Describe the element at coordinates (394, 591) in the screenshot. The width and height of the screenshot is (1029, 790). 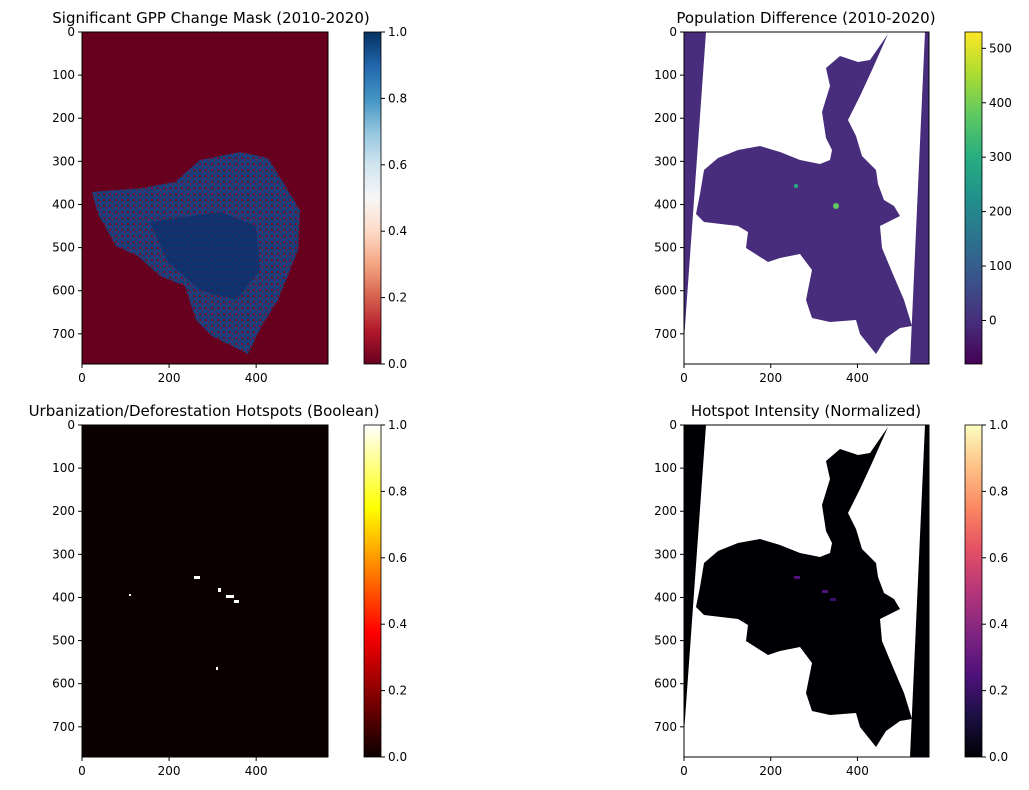
I see `hotspots-colorbar-ticks: 0.0 0.2 0.4 0.6 0.8 1.0` at that location.